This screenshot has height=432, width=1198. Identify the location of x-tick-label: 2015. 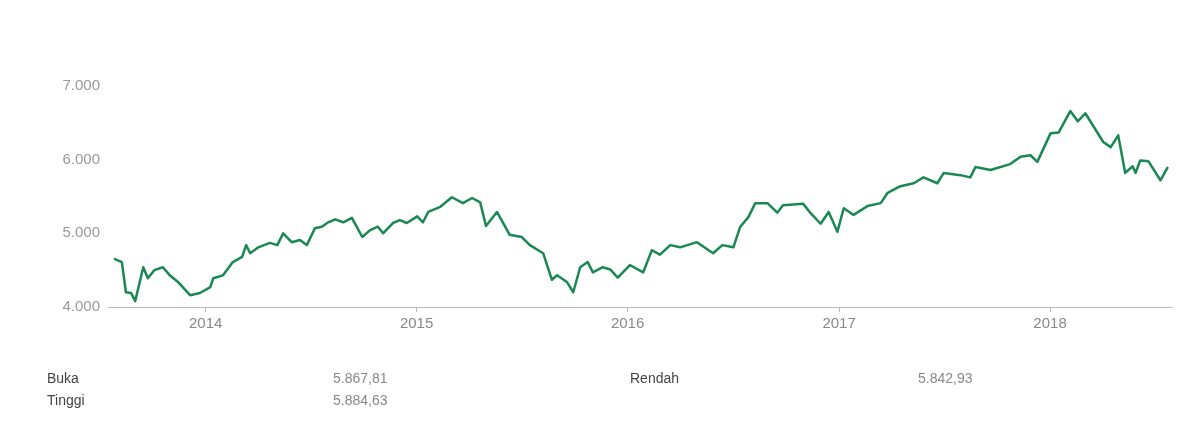
(416, 323).